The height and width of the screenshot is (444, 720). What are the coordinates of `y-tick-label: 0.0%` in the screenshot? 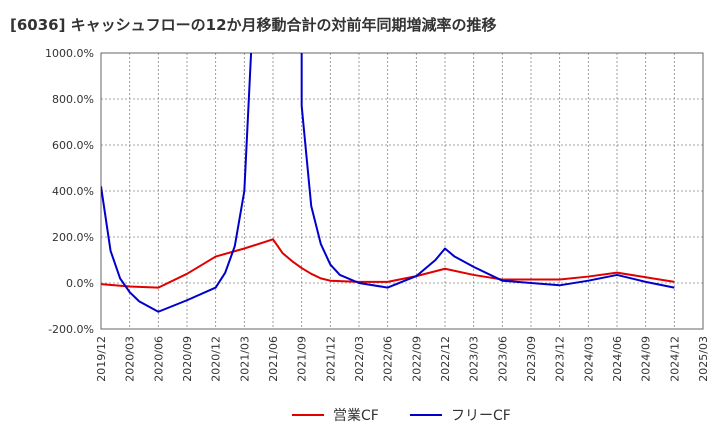 It's located at (80, 283).